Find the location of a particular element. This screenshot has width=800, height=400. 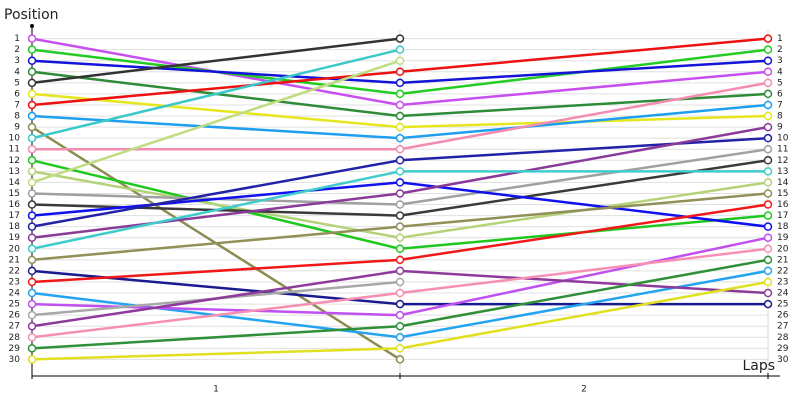

y-tick-label: 16 is located at coordinates (15, 205).